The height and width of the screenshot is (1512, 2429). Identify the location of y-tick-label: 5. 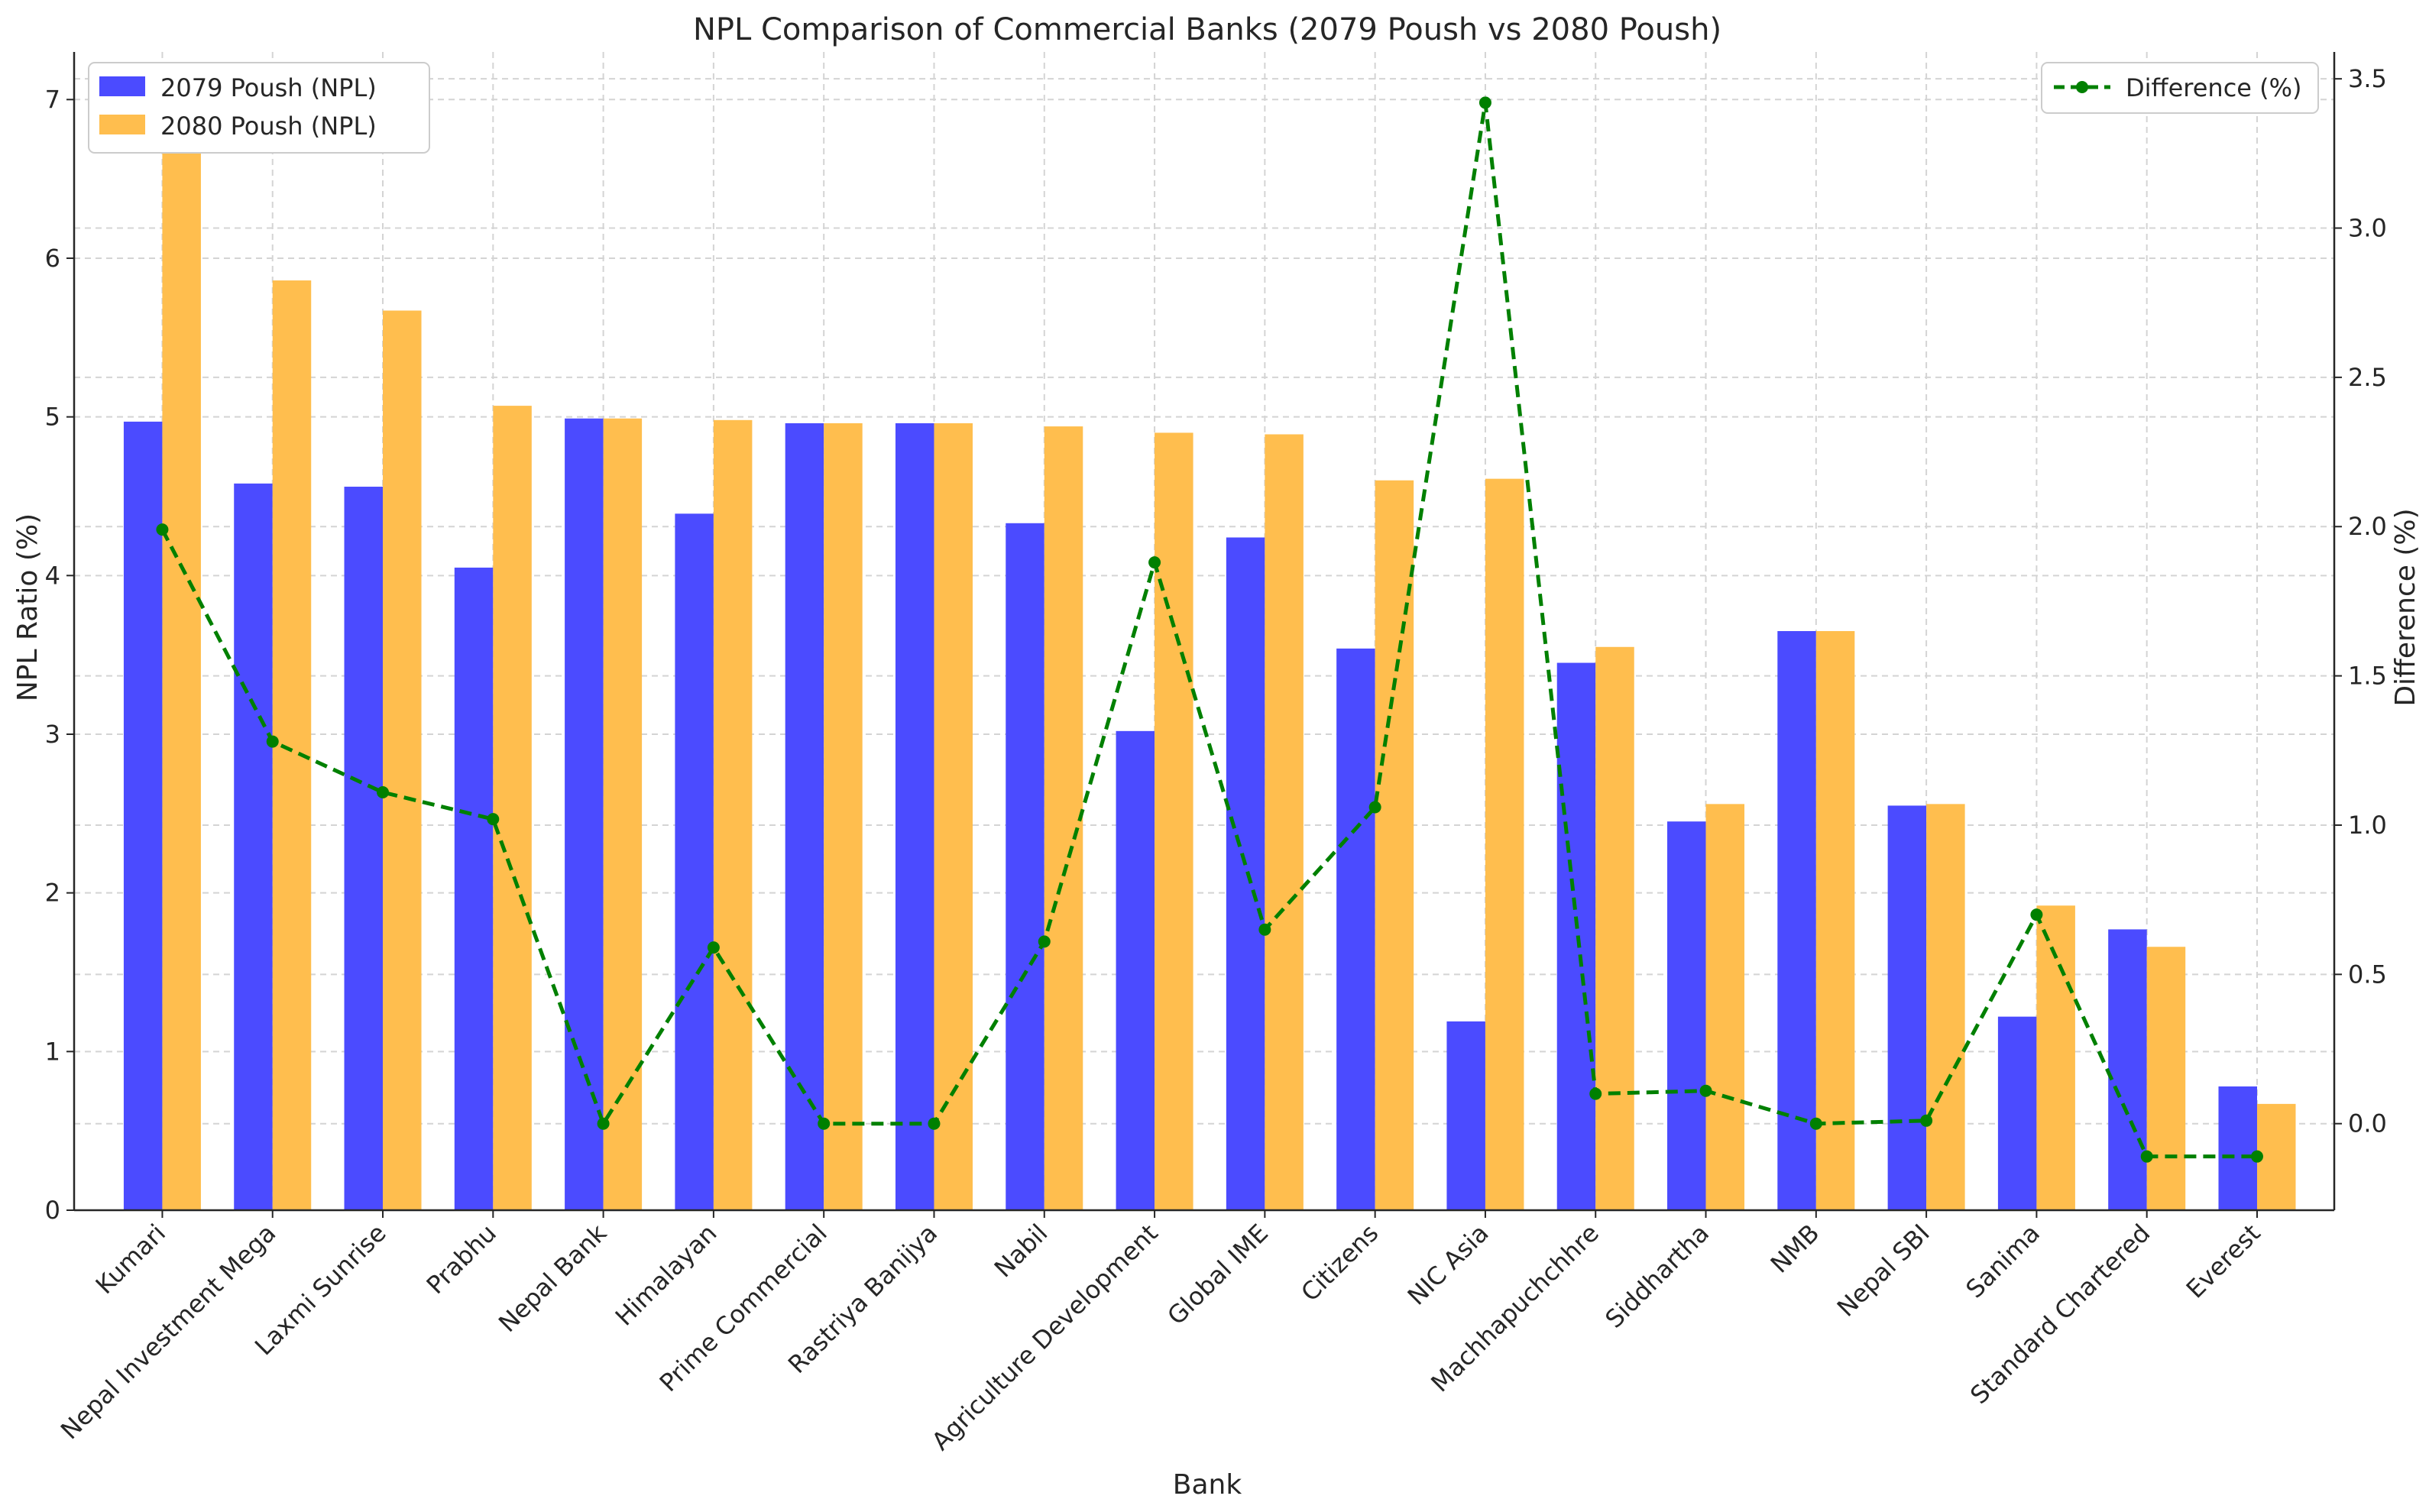
(52, 417).